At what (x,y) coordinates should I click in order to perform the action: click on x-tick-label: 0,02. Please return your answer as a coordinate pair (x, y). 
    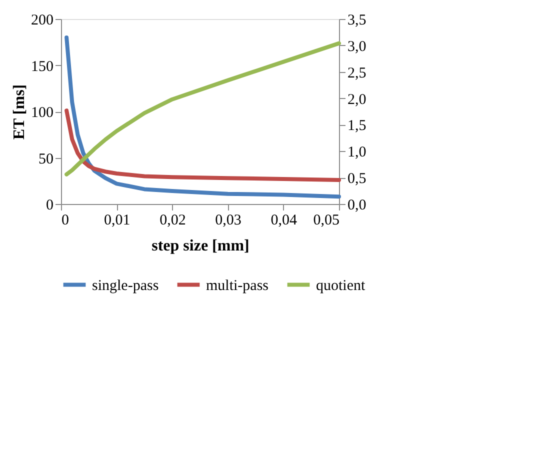
    Looking at the image, I should click on (173, 220).